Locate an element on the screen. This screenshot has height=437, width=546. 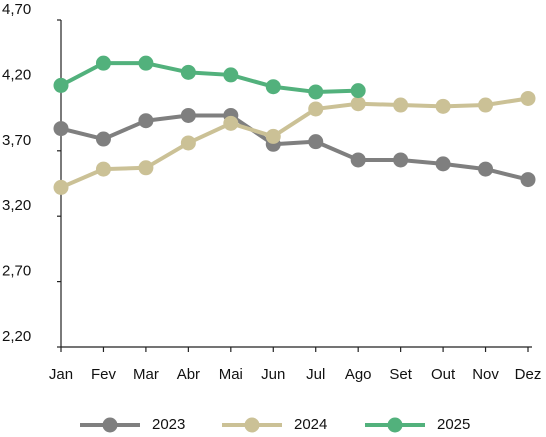
x-tick-label: Mai is located at coordinates (231, 374).